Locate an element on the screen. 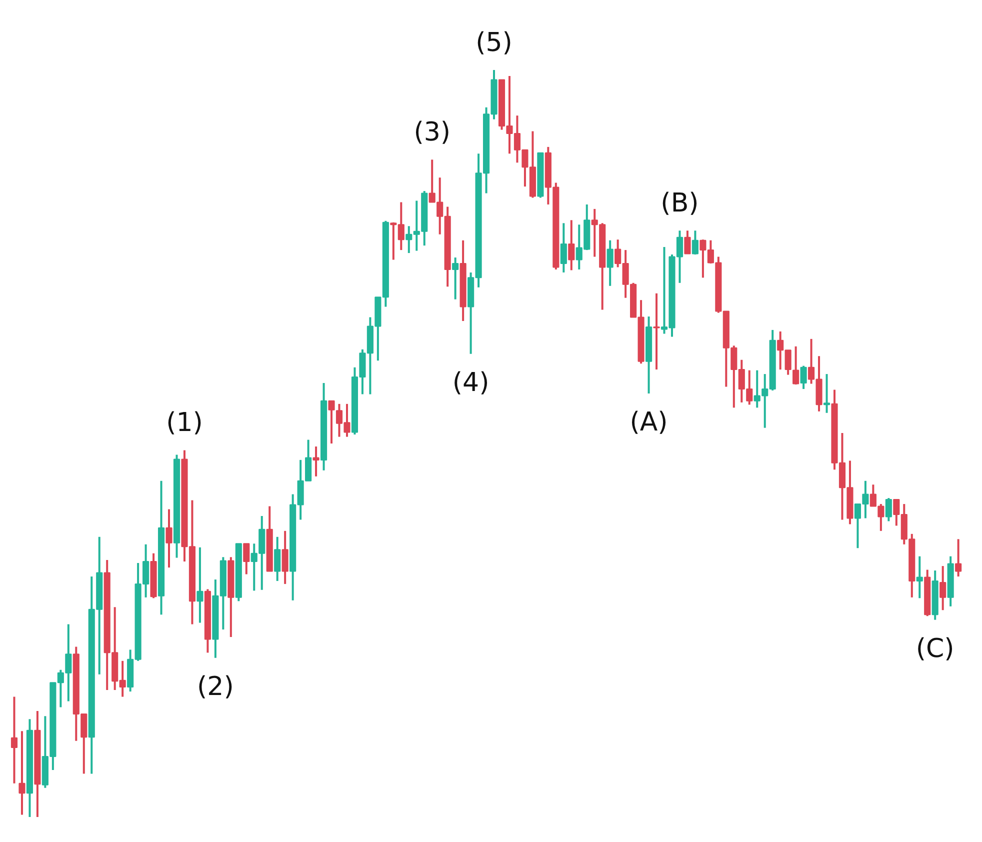 This screenshot has width=982, height=842. annotation: (2) is located at coordinates (215, 687).